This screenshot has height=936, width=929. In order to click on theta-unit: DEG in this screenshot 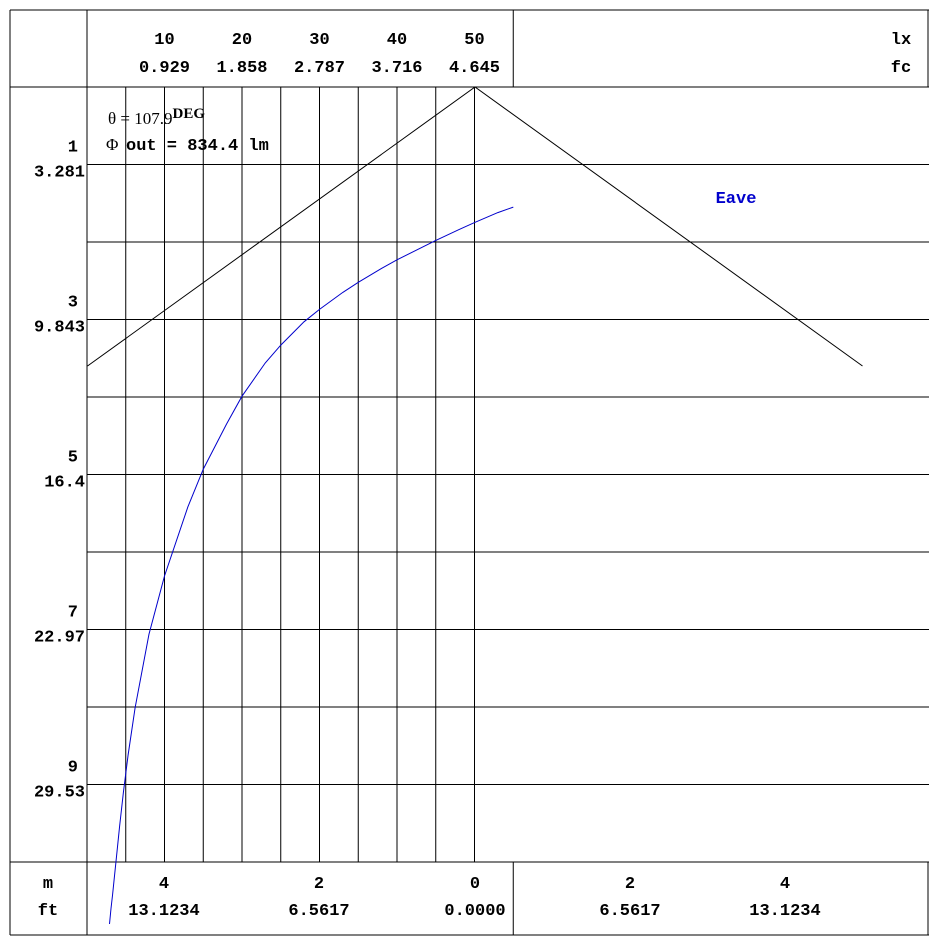, I will do `click(188, 114)`.